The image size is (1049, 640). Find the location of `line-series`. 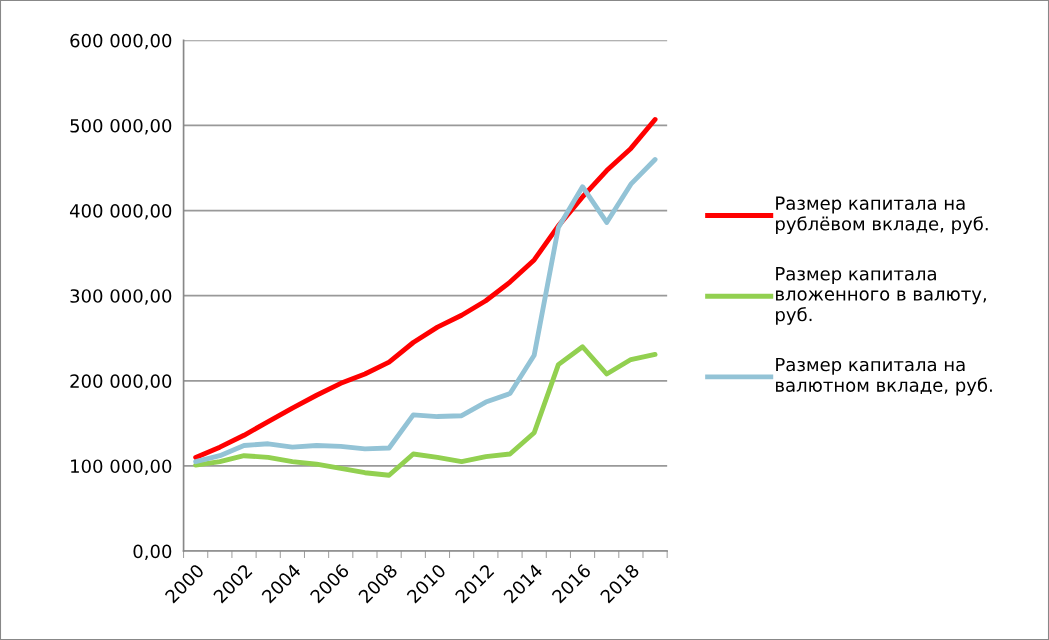

line-series is located at coordinates (425, 411).